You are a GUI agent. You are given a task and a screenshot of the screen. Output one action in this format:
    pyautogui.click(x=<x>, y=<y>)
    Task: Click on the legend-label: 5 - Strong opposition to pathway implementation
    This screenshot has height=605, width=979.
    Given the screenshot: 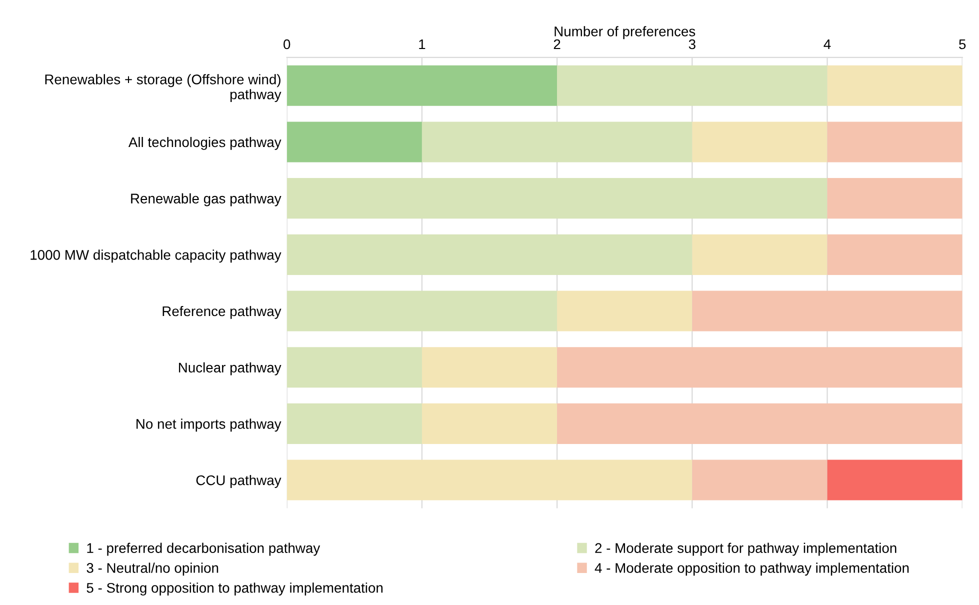 What is the action you would take?
    pyautogui.click(x=234, y=589)
    